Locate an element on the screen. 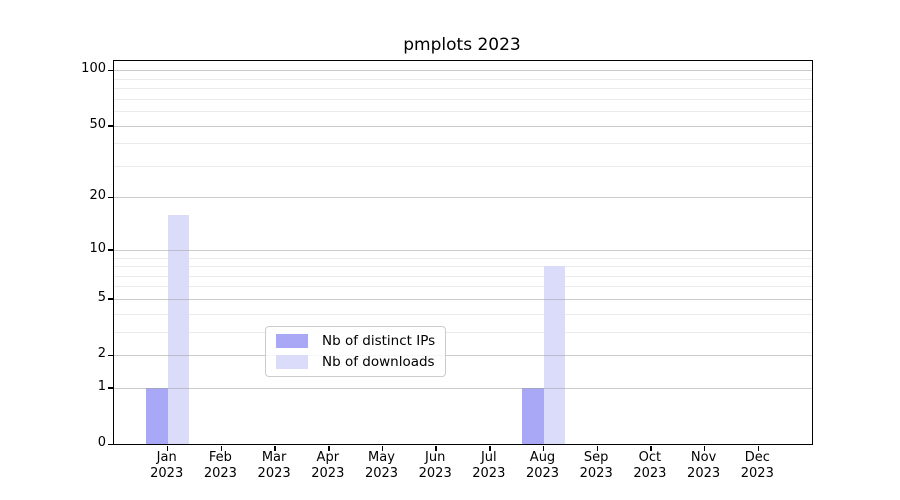 Image resolution: width=900 pixels, height=500 pixels. y-axis-tick-label: 2 is located at coordinates (101, 353).